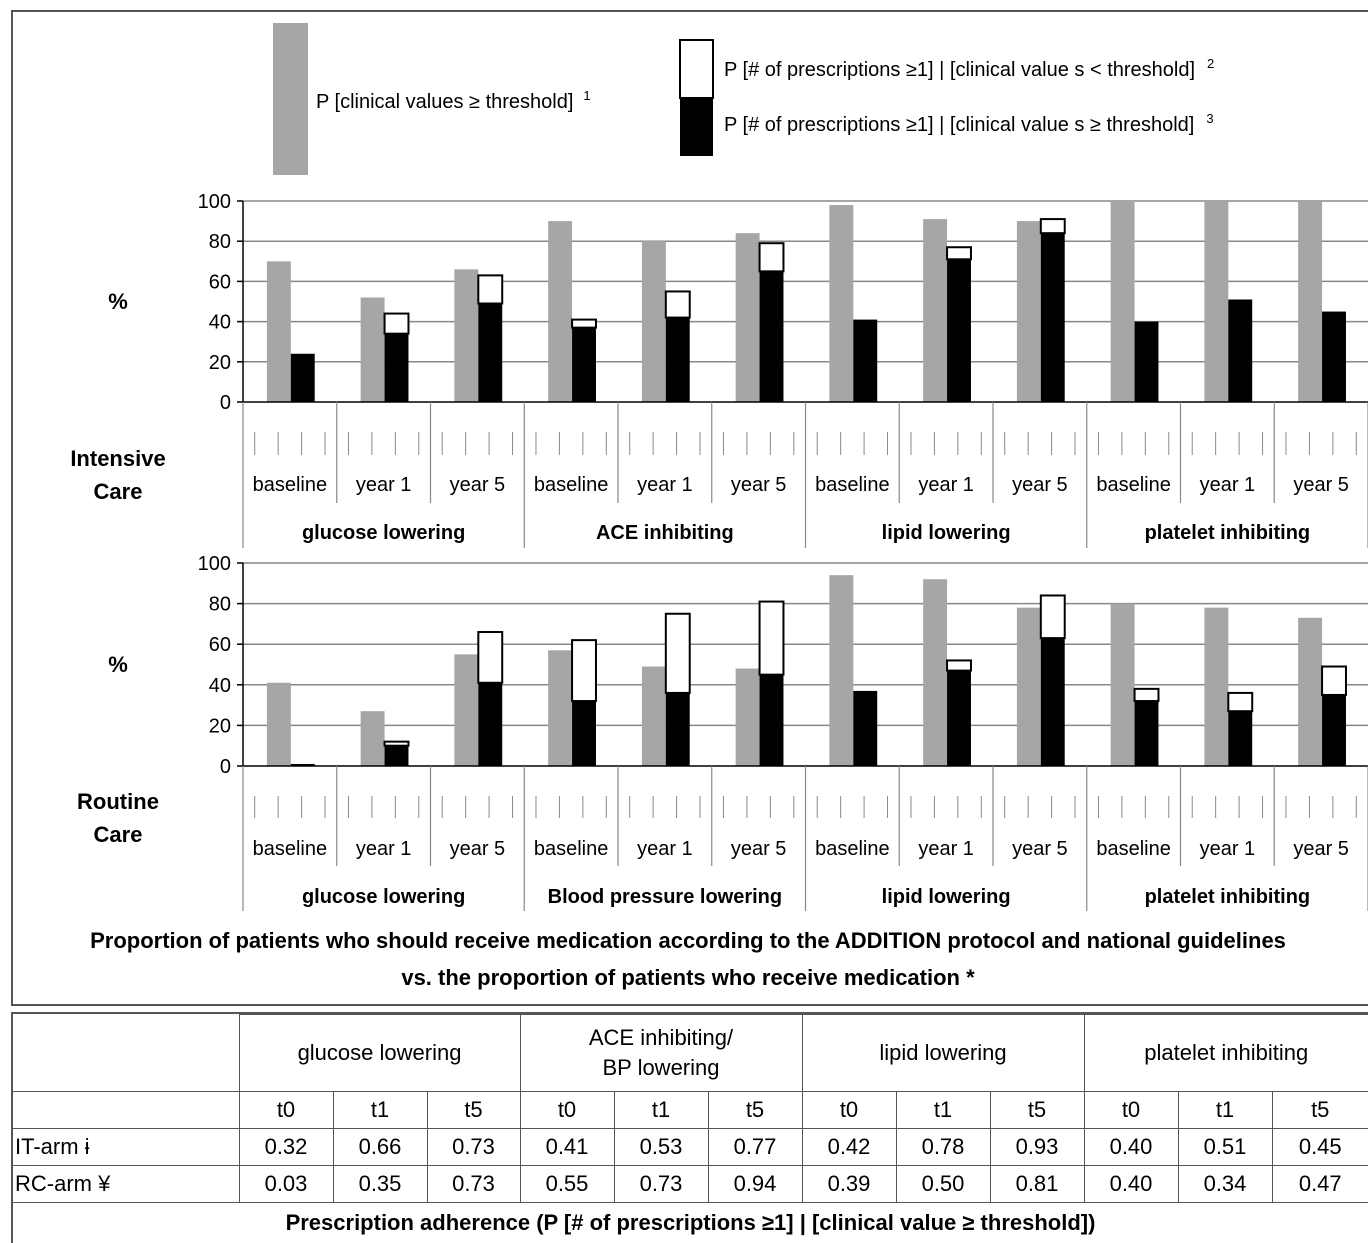 The width and height of the screenshot is (1368, 1243). What do you see at coordinates (1131, 1110) in the screenshot?
I see `table-subheader-cell: t0` at bounding box center [1131, 1110].